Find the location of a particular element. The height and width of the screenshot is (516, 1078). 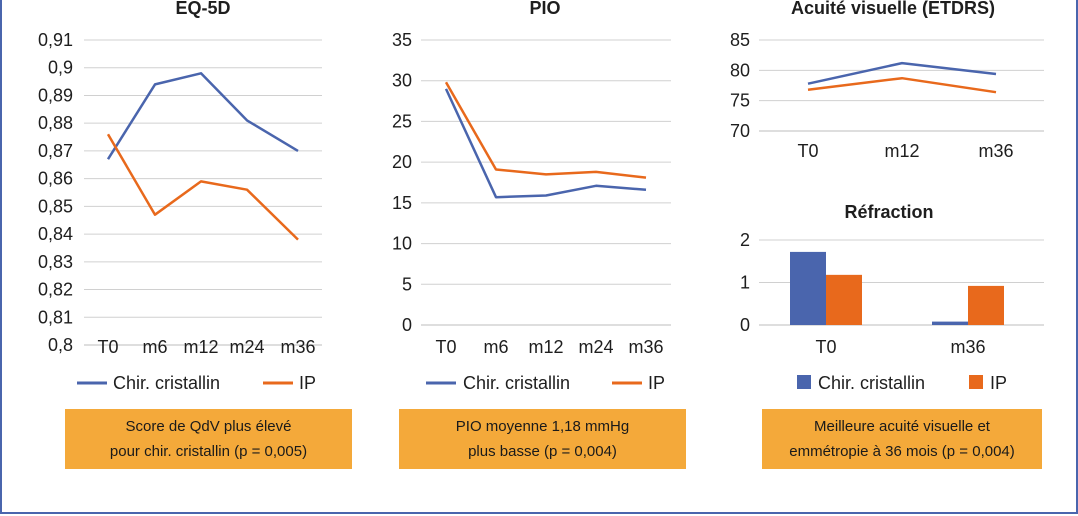

series-acuite is located at coordinates (902, 77).